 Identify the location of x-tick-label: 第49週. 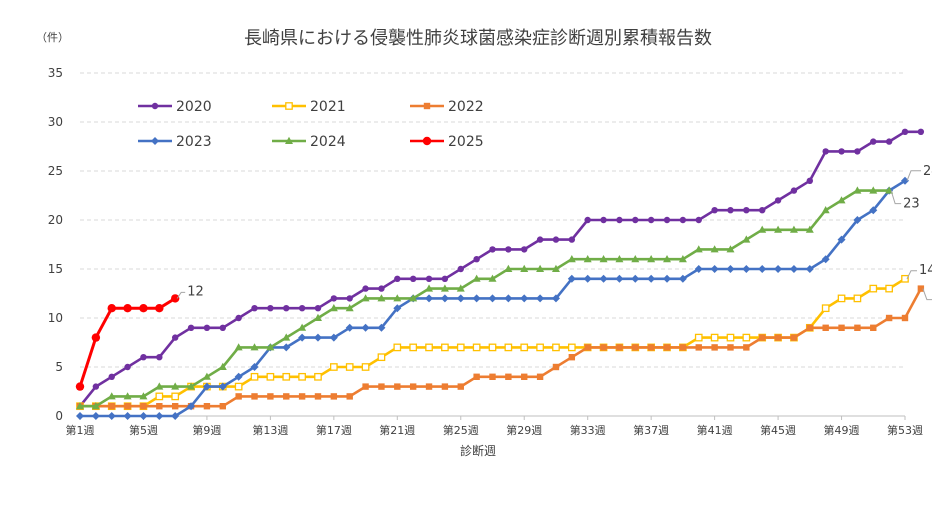
(842, 430).